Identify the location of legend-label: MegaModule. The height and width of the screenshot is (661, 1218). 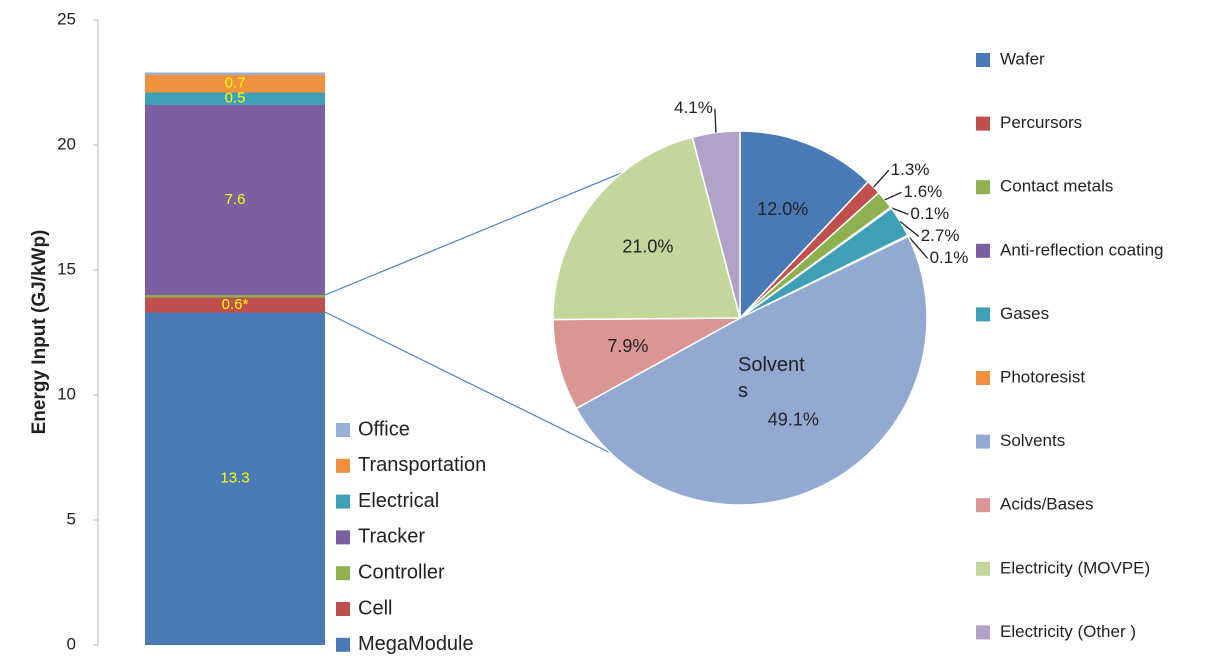
(416, 644).